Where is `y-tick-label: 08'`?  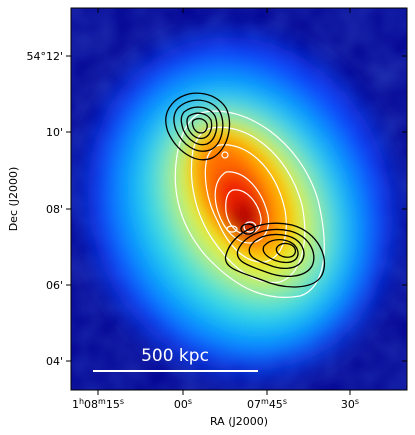
y-tick-label: 08' is located at coordinates (54, 209).